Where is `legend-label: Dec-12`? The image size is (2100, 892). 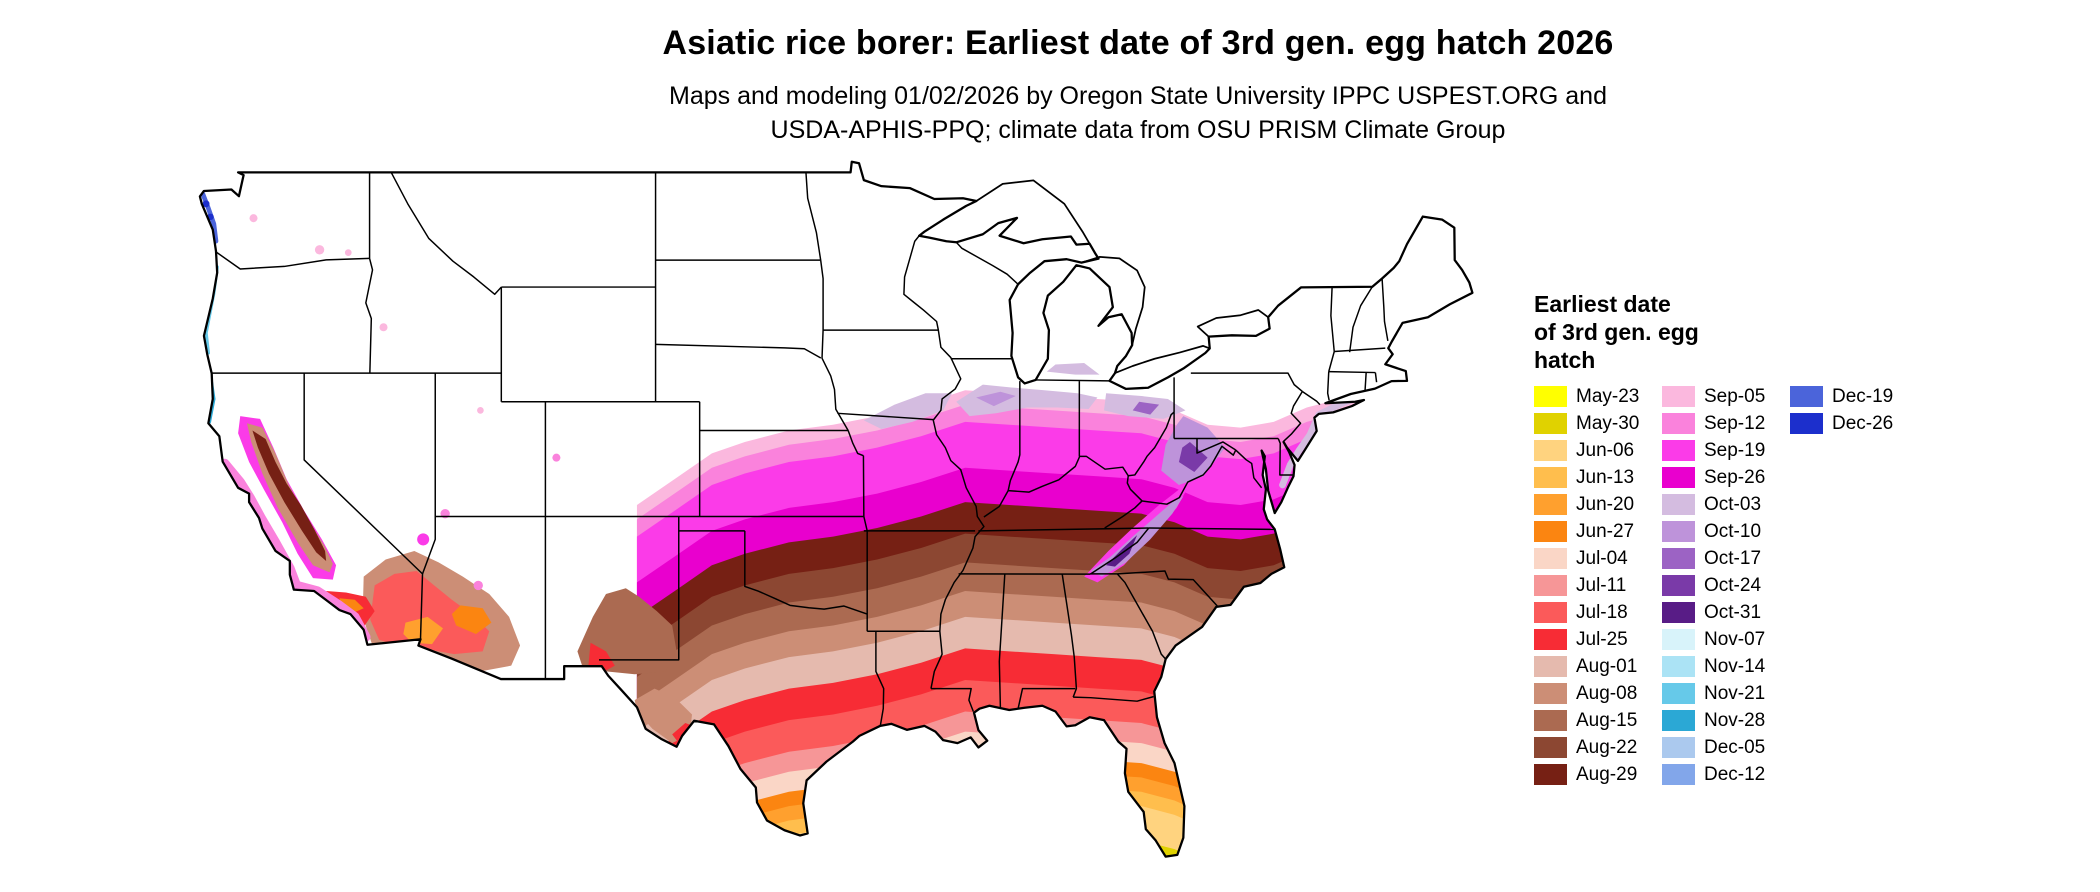
legend-label: Dec-12 is located at coordinates (1735, 774).